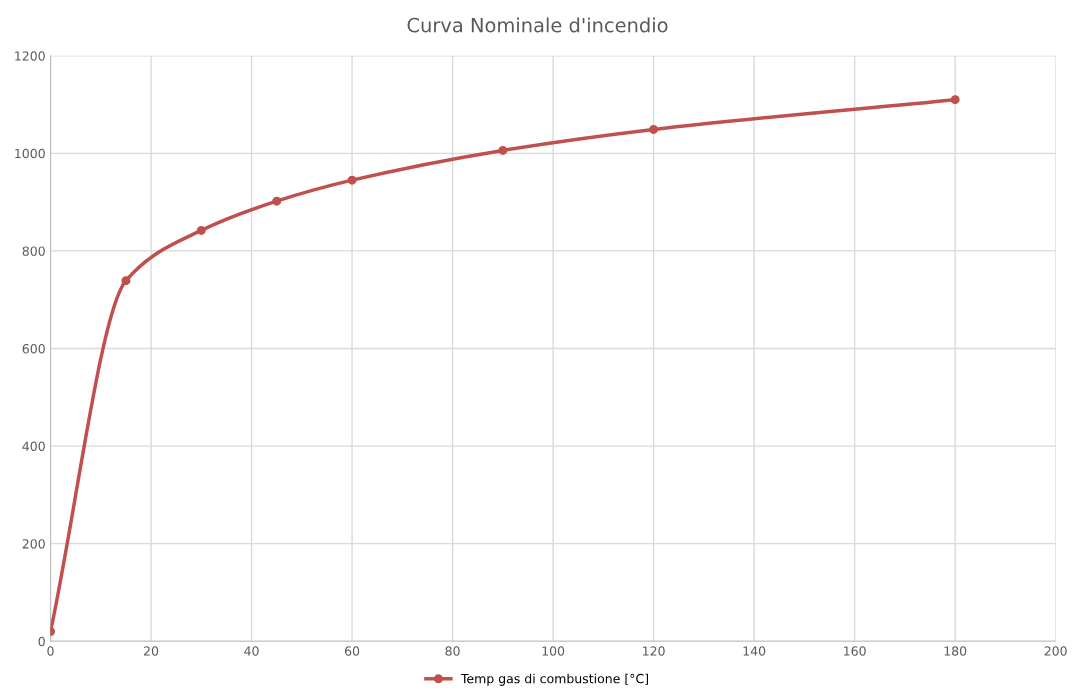 The height and width of the screenshot is (697, 1075). Describe the element at coordinates (41, 641) in the screenshot. I see `y-tick-label: 0` at that location.